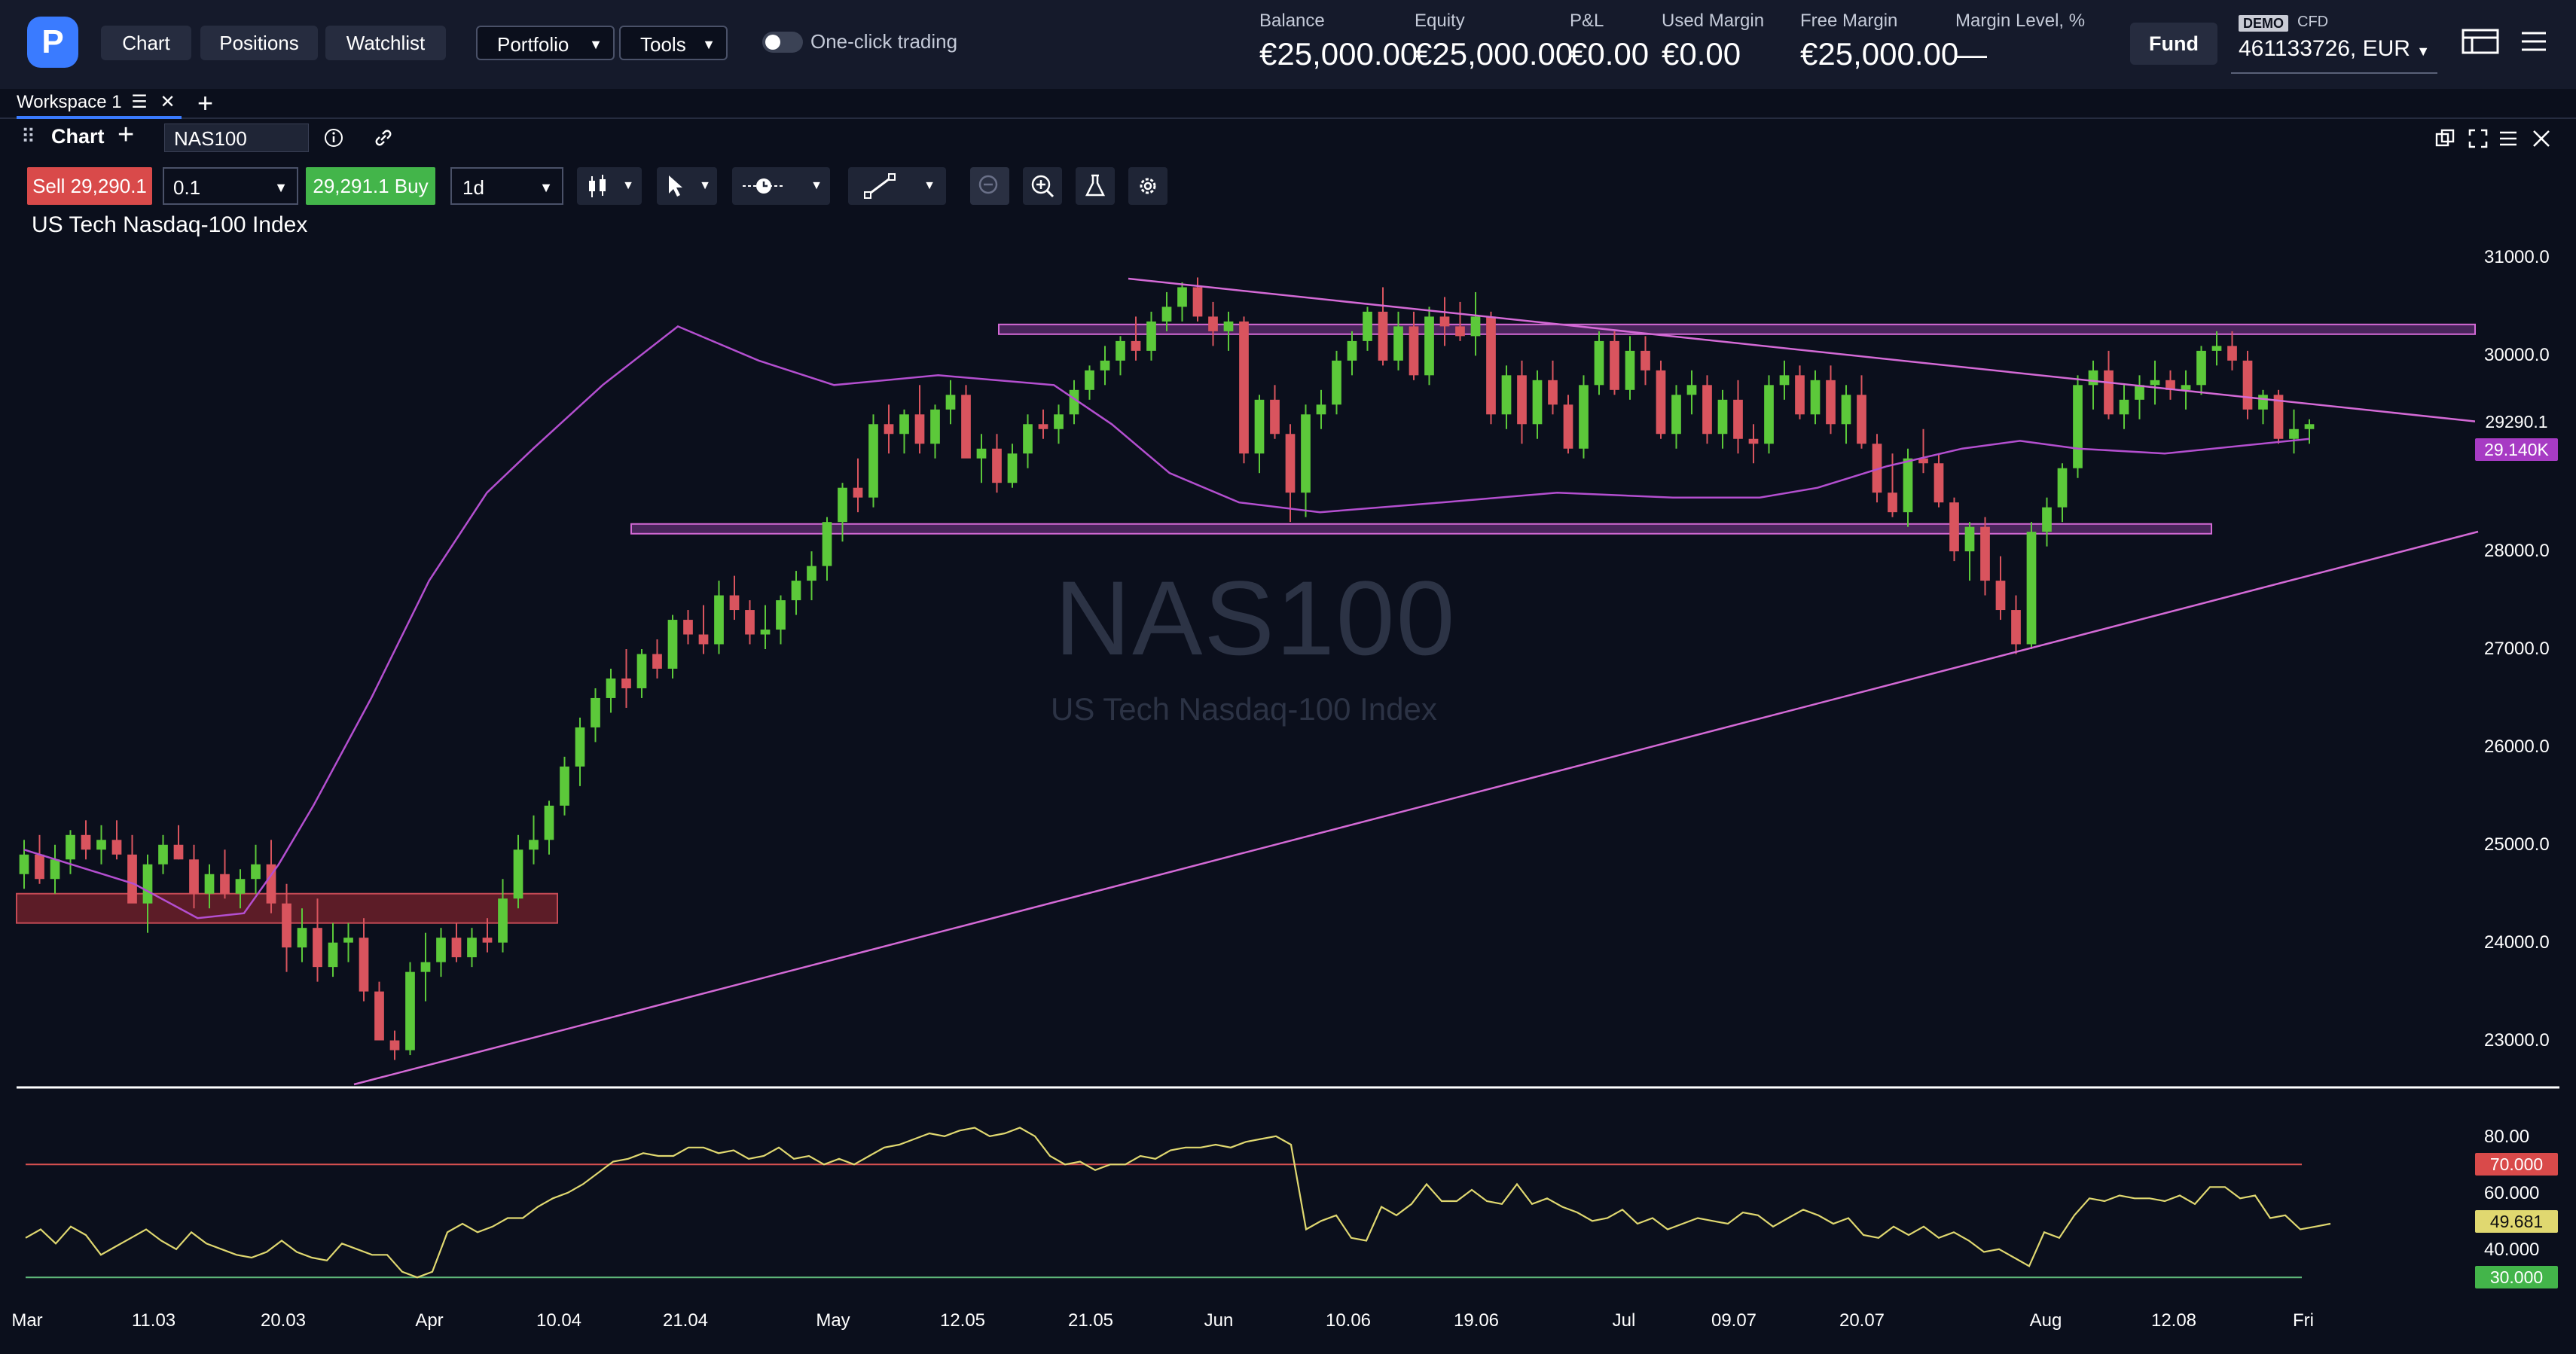 The image size is (2576, 1354). Describe the element at coordinates (2334, 49) in the screenshot. I see `account-selector: 461133726, EUR ▼` at that location.